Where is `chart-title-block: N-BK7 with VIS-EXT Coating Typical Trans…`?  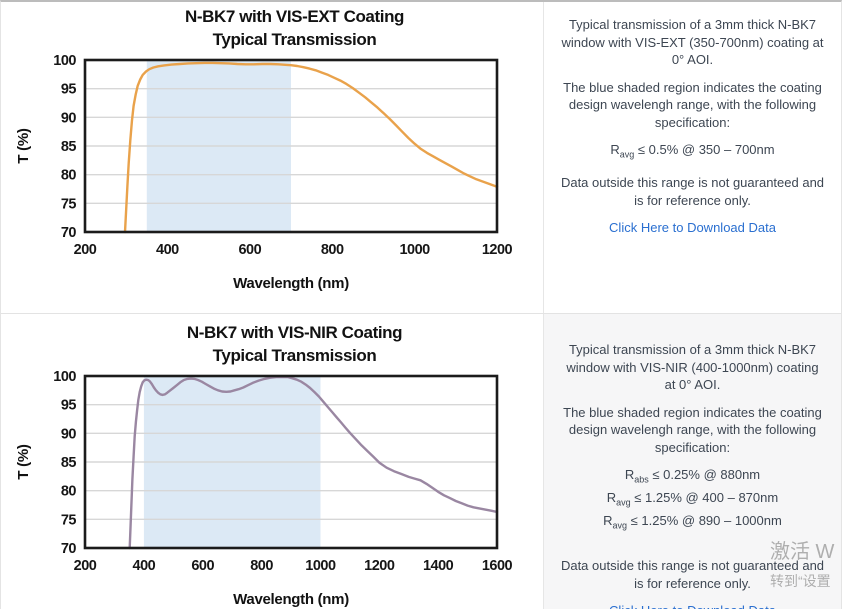
chart-title-block: N-BK7 with VIS-EXT Coating Typical Trans… is located at coordinates (272, 28).